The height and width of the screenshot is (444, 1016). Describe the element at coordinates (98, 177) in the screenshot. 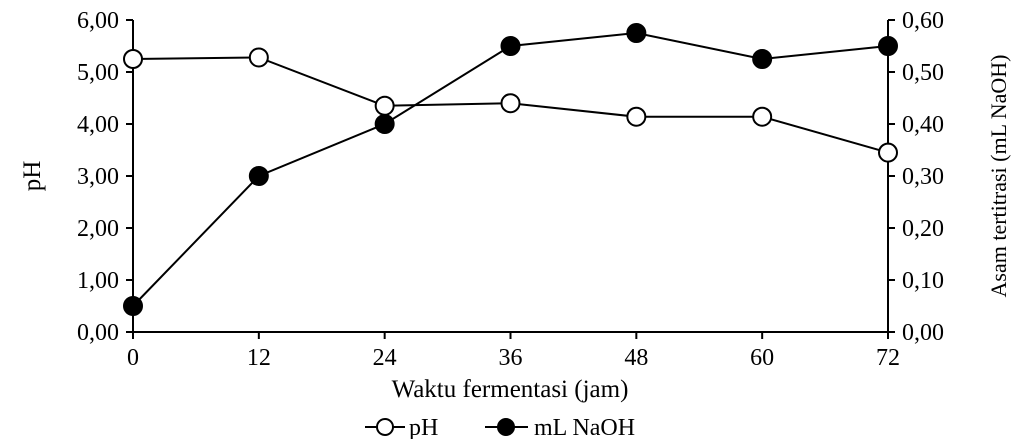

I see `y-left-tick-label: 3,00` at that location.